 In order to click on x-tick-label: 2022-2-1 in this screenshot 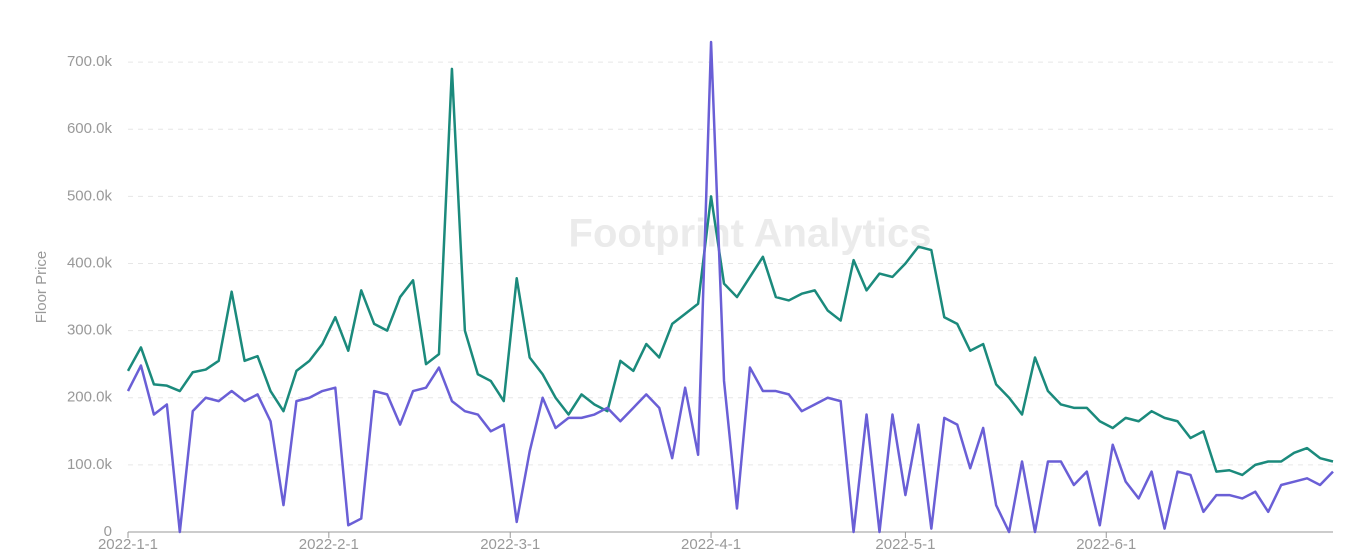, I will do `click(329, 542)`.